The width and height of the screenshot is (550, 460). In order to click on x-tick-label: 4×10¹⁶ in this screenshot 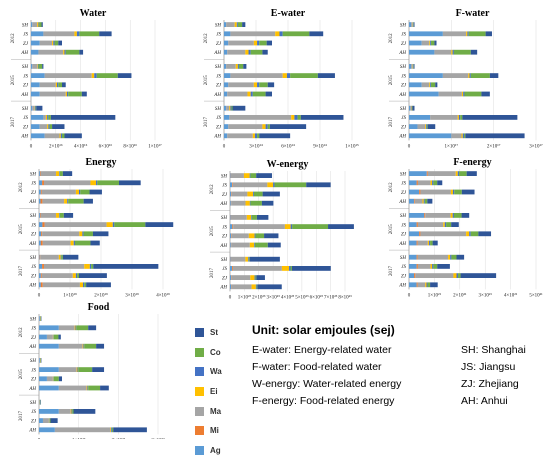, I will do `click(81, 146)`.